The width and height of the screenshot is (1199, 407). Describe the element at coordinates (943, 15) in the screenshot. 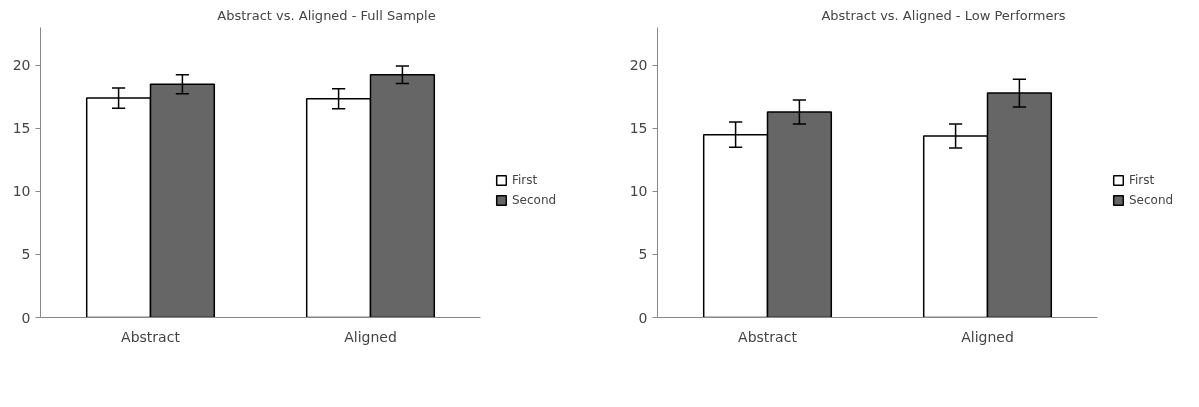

I see `chart-title: Abstract vs. Aligned - Low Performers` at that location.